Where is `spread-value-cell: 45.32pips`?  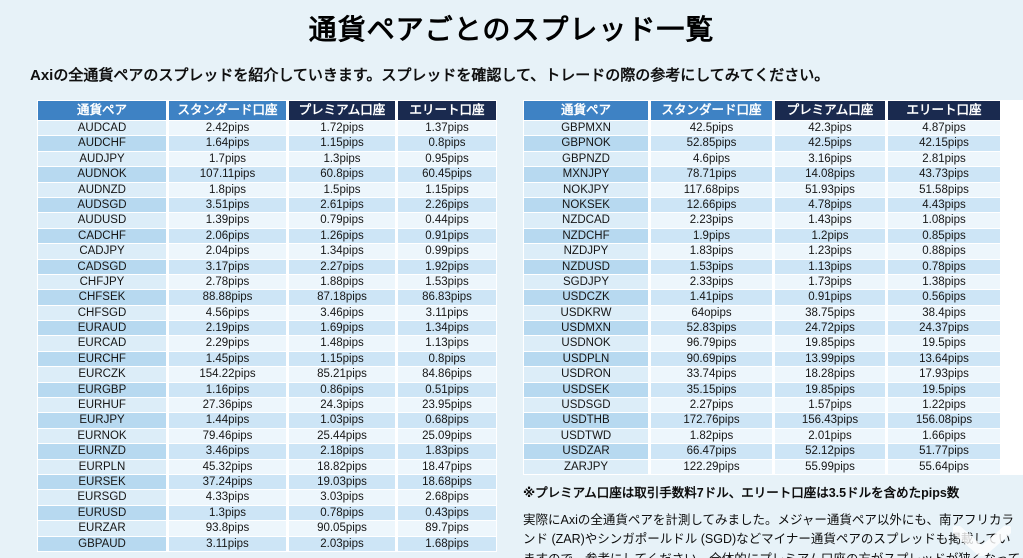 spread-value-cell: 45.32pips is located at coordinates (227, 466).